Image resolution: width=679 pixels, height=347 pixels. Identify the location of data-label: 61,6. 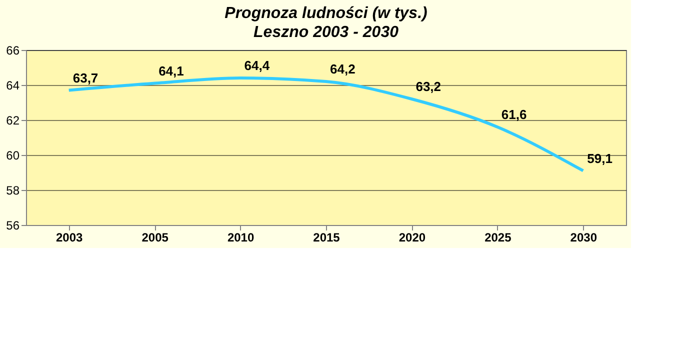
(514, 114).